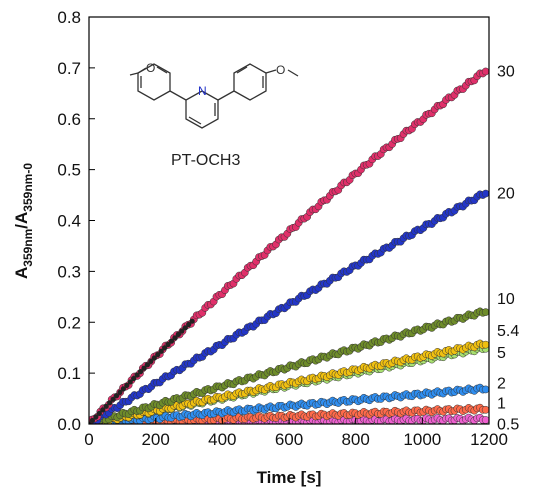 The width and height of the screenshot is (550, 502). What do you see at coordinates (202, 91) in the screenshot?
I see `nitrogen-label: N` at bounding box center [202, 91].